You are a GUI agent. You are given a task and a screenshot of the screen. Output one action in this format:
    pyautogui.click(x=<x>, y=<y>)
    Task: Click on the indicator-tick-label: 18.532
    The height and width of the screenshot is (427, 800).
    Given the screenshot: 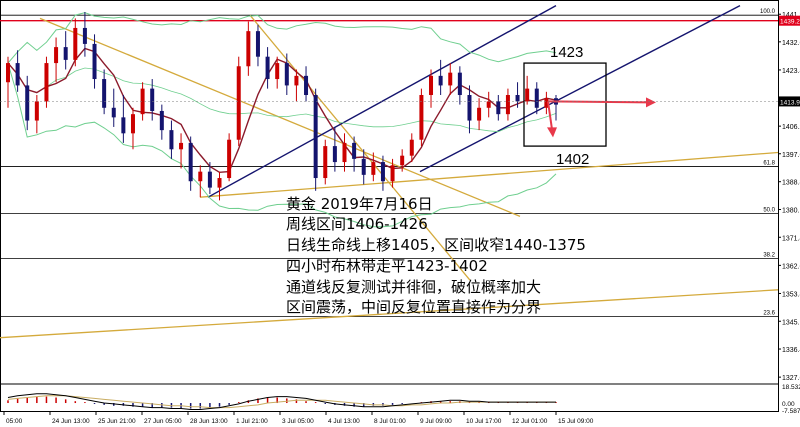 What is the action you would take?
    pyautogui.click(x=791, y=387)
    